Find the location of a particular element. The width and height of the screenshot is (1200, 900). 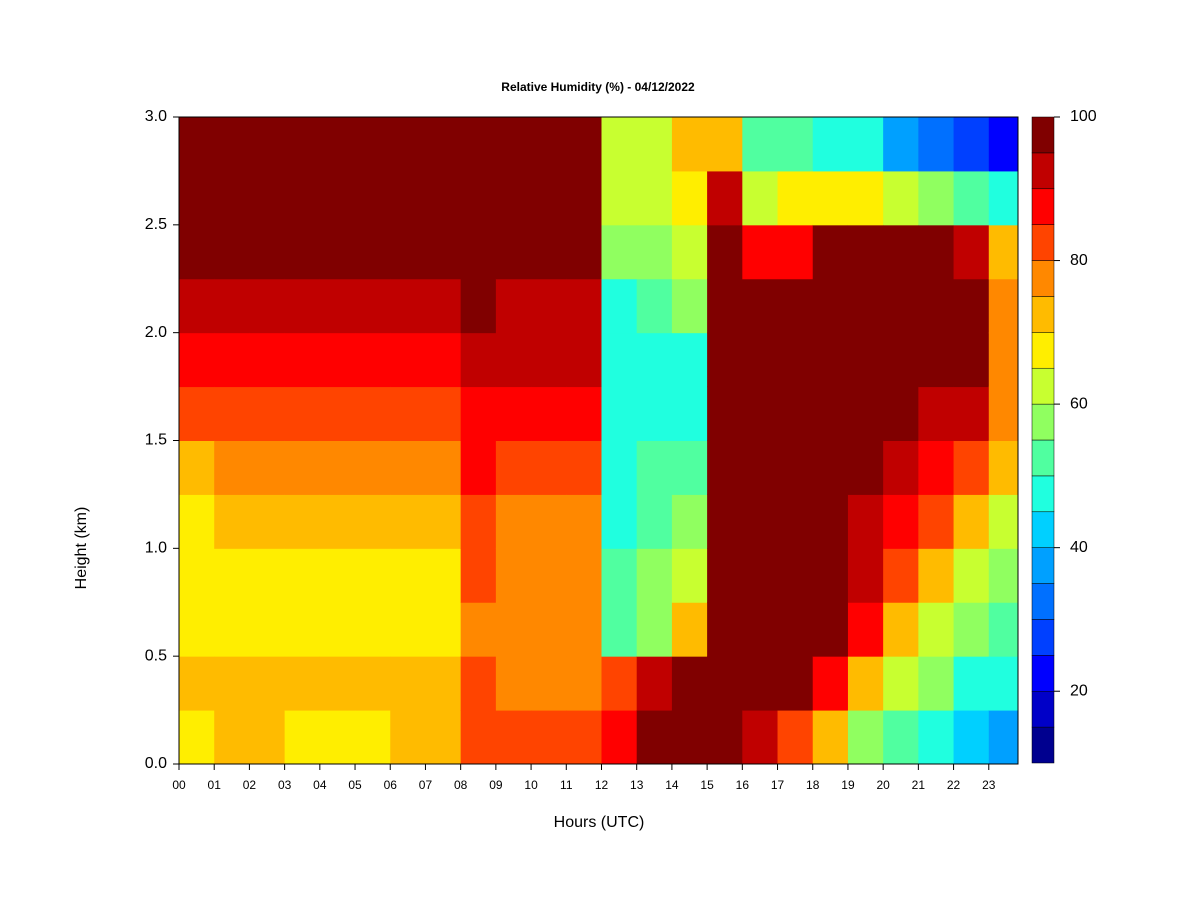

x-tick-label: 11 is located at coordinates (566, 785).